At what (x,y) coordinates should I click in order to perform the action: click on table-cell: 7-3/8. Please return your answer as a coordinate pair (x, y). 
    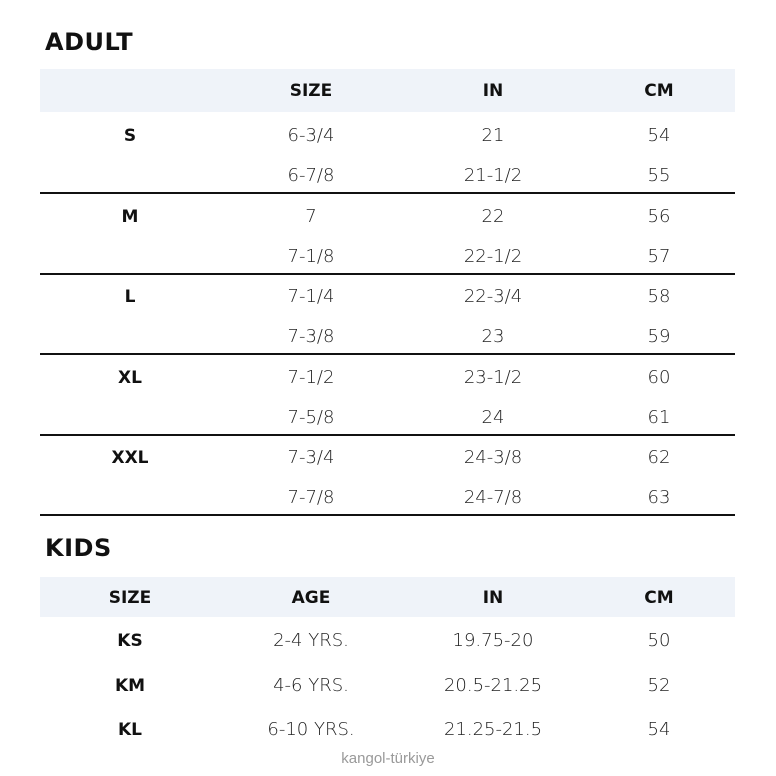
    Looking at the image, I should click on (311, 336).